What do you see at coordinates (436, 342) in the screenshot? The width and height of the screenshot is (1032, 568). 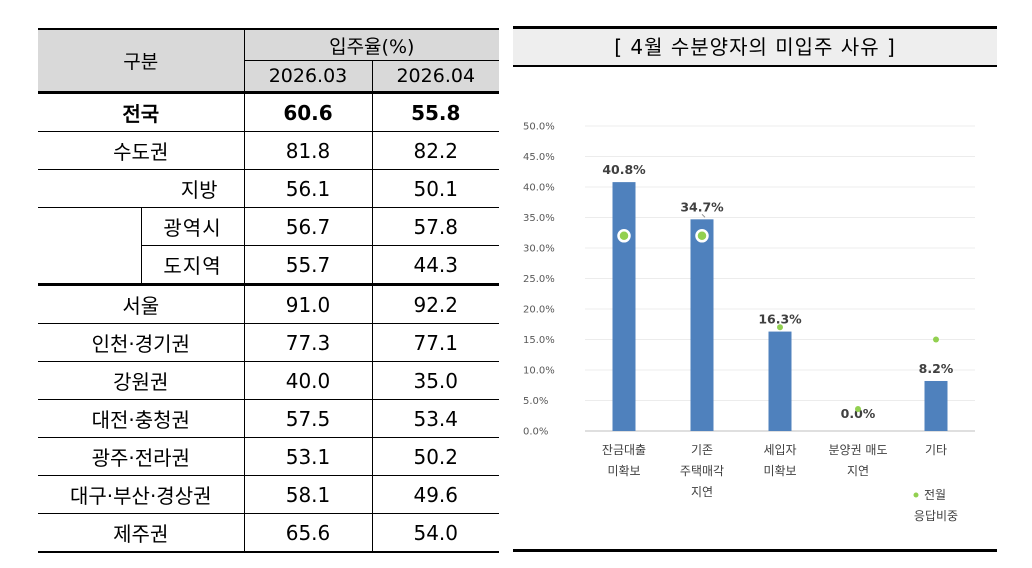 I see `row-value-2026-04: 77.1` at bounding box center [436, 342].